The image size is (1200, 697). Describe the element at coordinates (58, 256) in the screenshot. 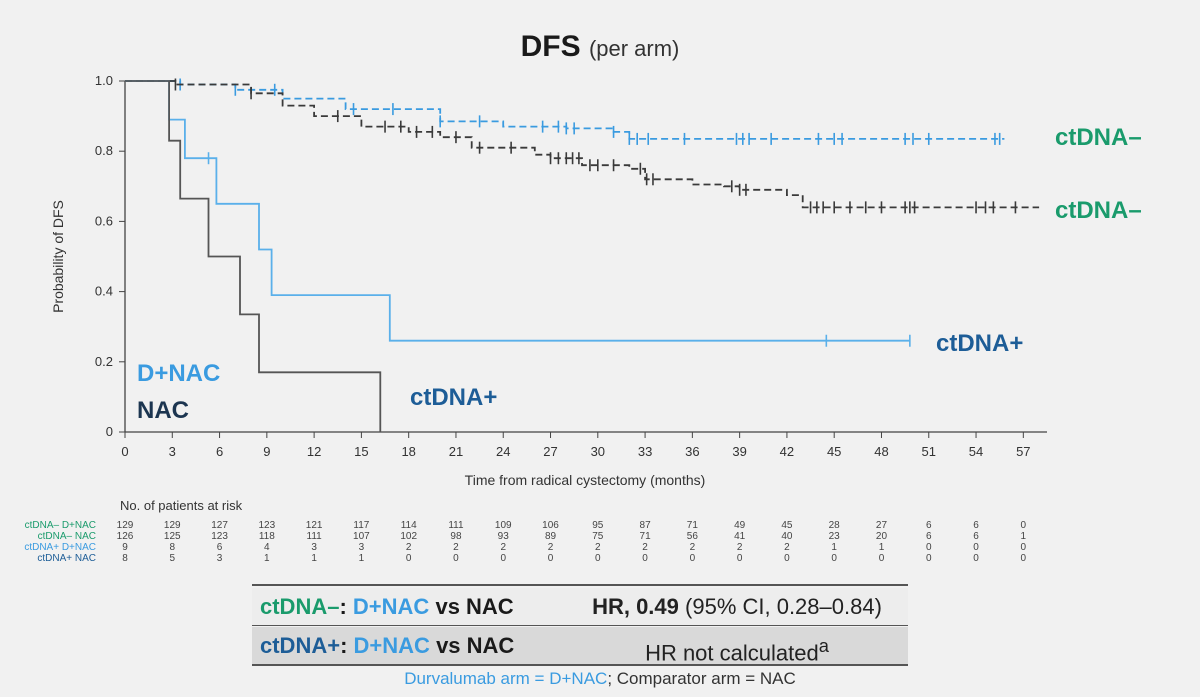

I see `y-axis-label: Probability of DFS` at that location.